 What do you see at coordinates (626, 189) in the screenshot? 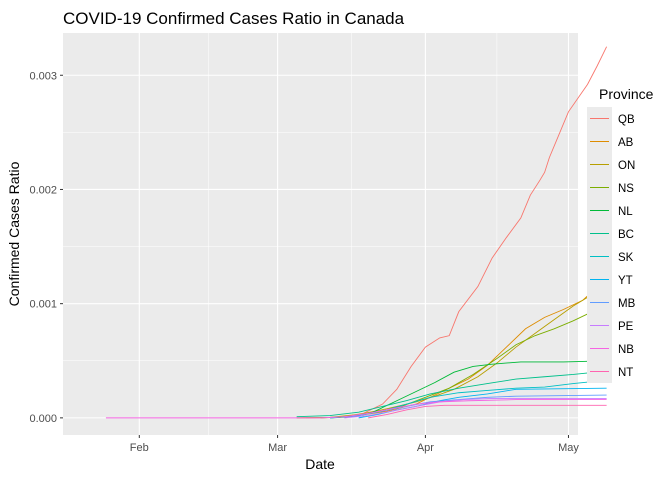
I see `legend-label: NS` at bounding box center [626, 189].